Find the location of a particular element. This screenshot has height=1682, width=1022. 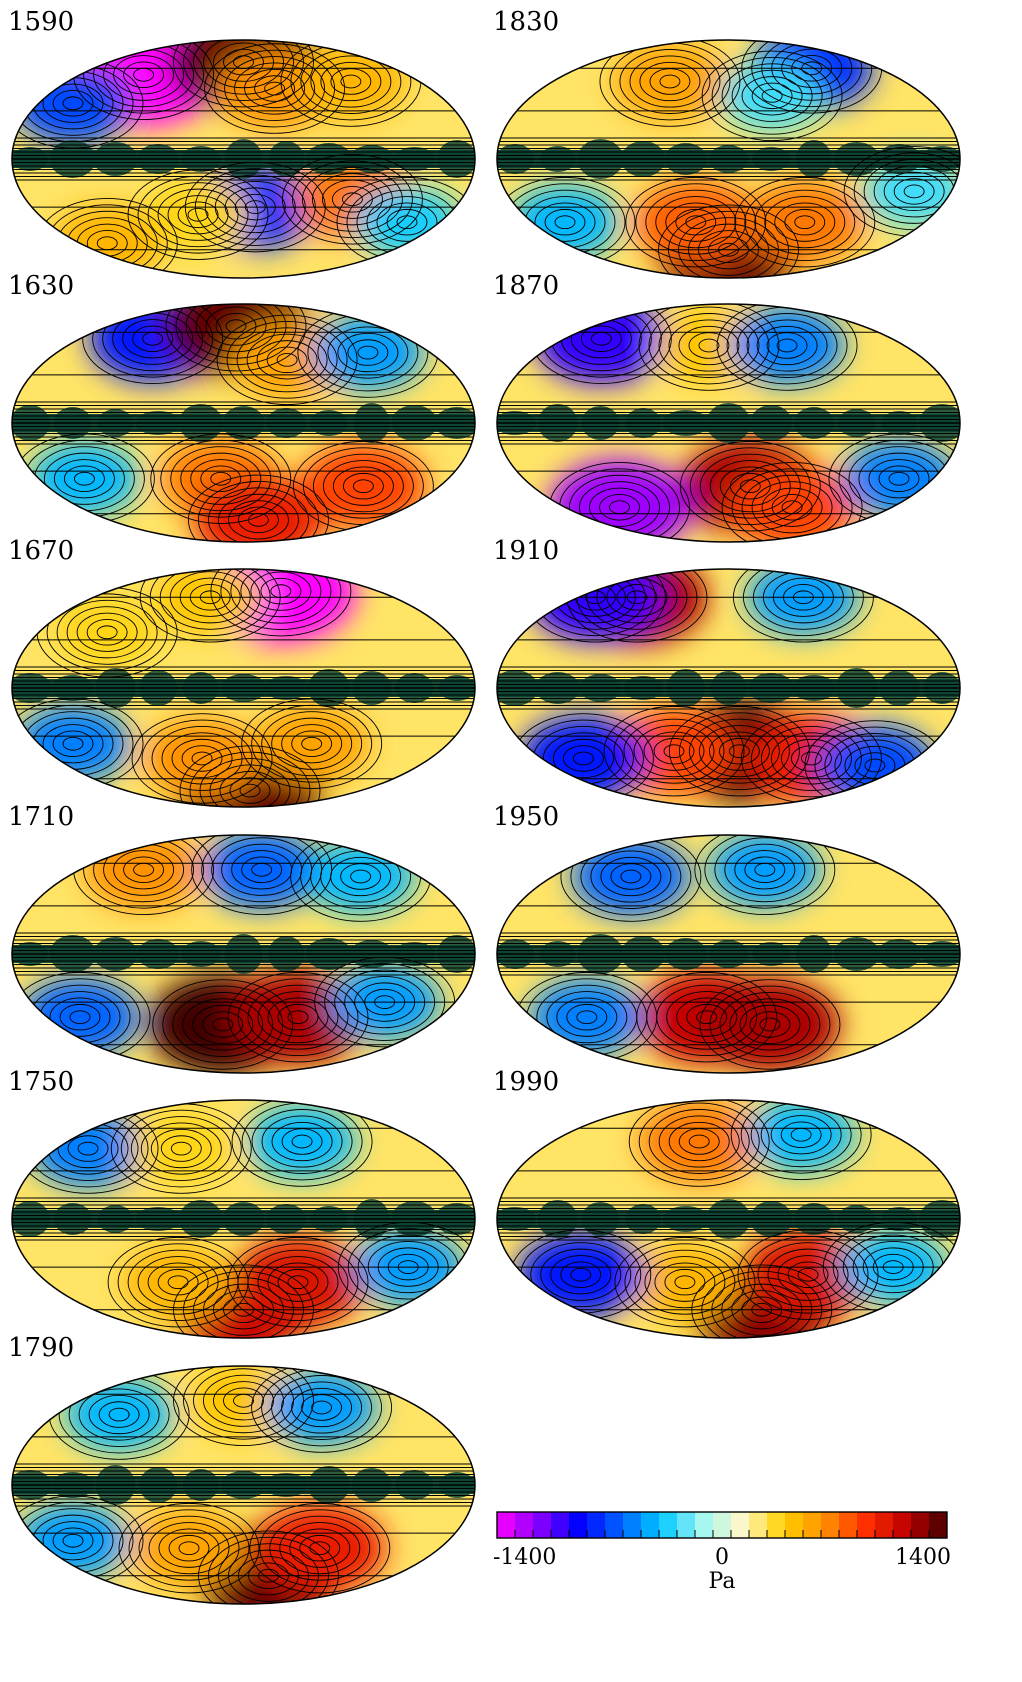

map-panel: 1870 is located at coordinates (727, 407).